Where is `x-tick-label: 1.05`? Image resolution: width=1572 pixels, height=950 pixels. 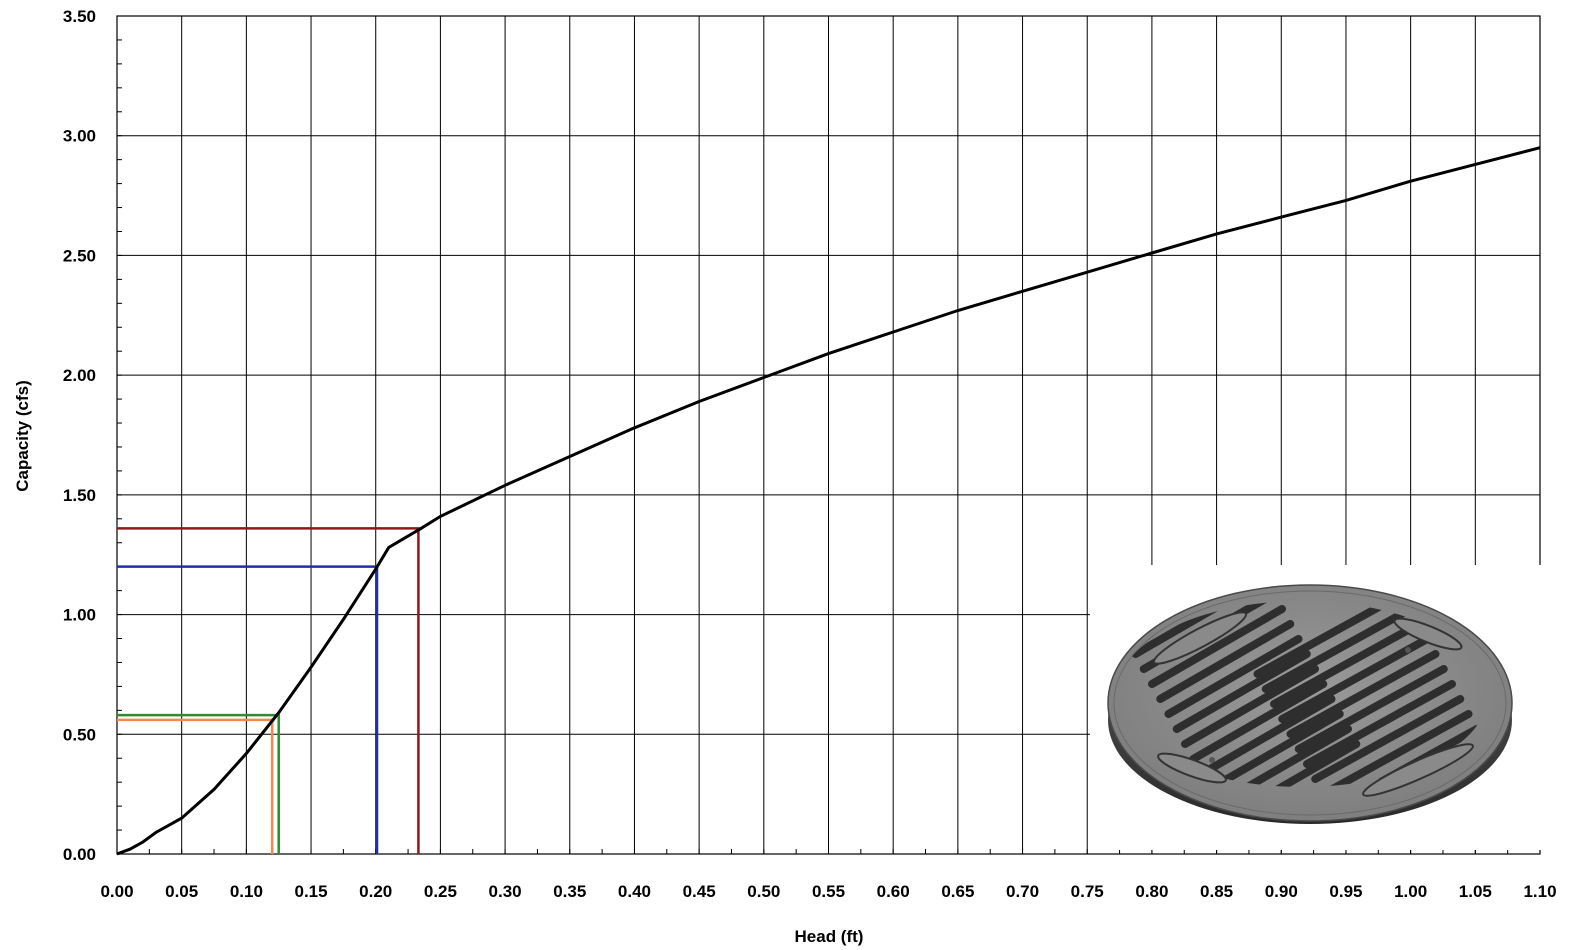
x-tick-label: 1.05 is located at coordinates (1475, 891).